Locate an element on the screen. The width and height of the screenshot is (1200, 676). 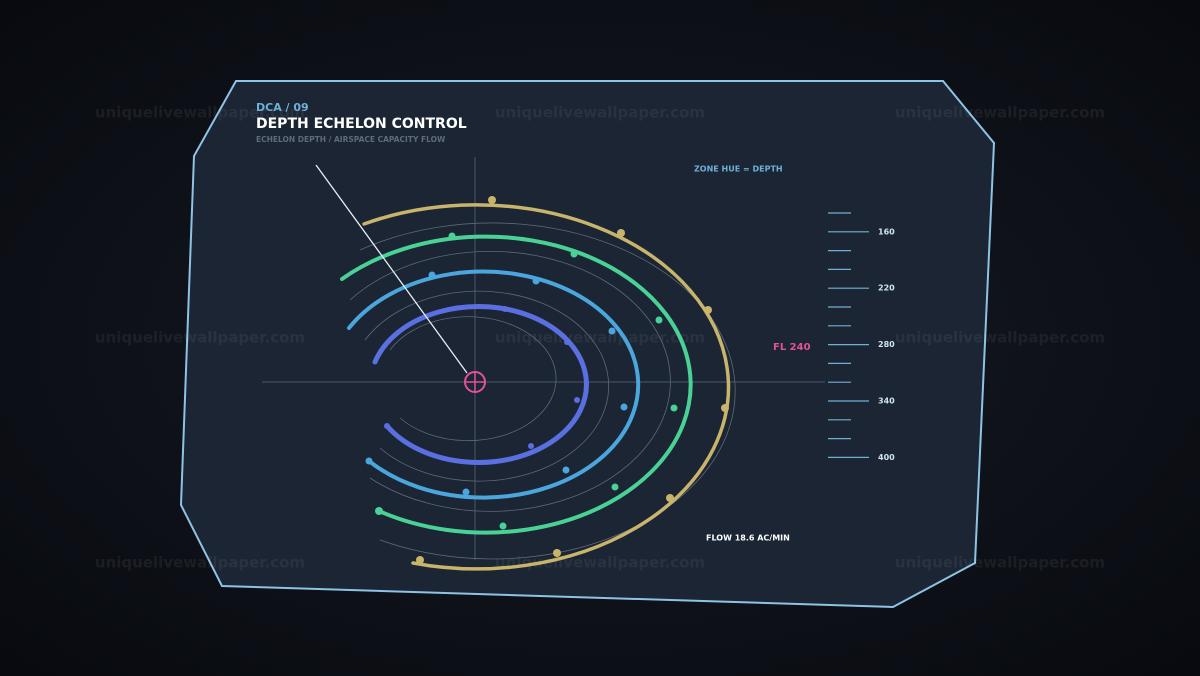
ring-second is located at coordinates (494, 384).